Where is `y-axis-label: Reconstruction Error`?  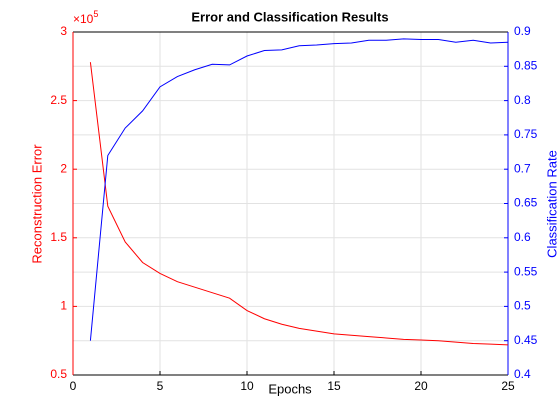
y-axis-label: Reconstruction Error is located at coordinates (36, 204).